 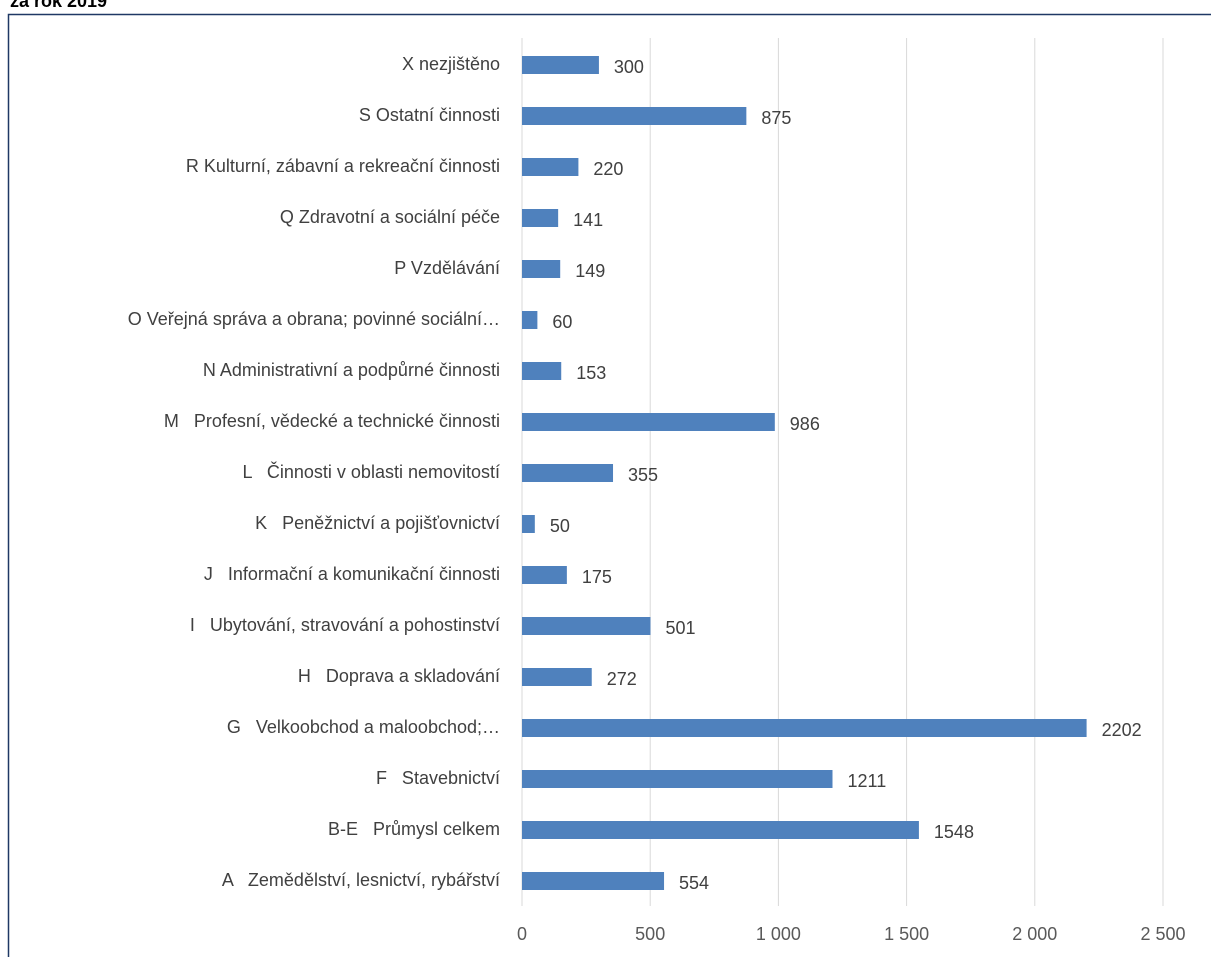 I want to click on y-tick-label: A Zemědělství, lesnictví, rybářství, so click(x=361, y=880).